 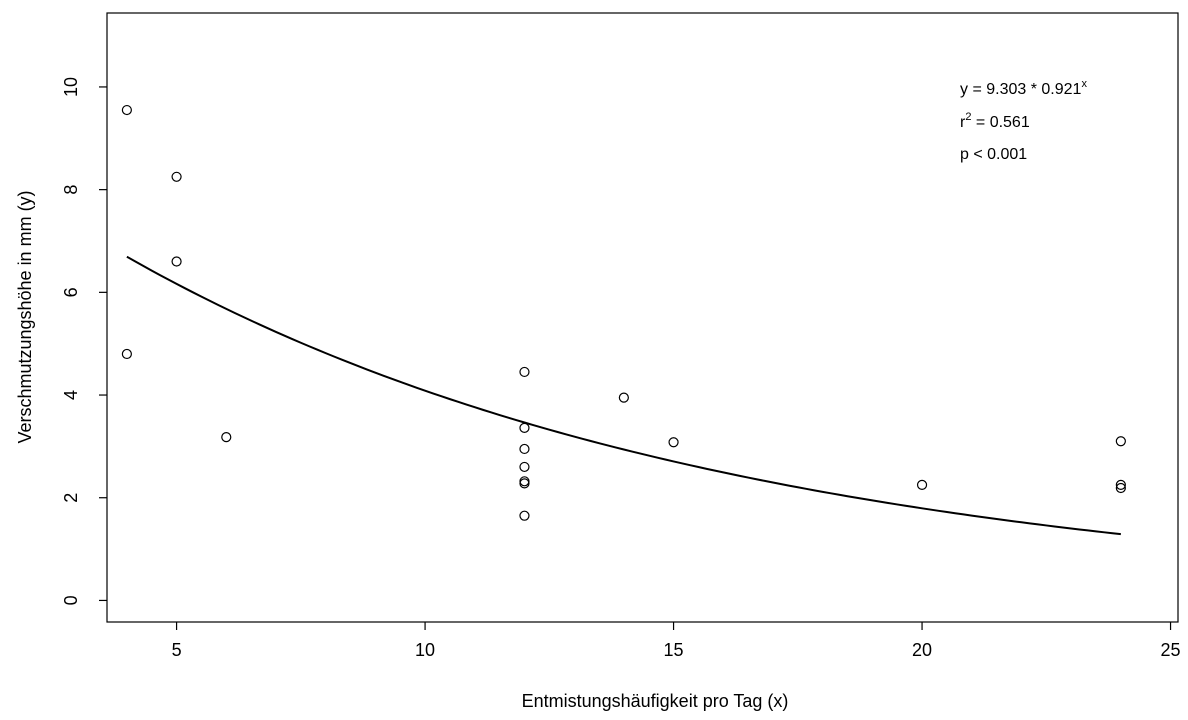 I want to click on x-tick-label: 20, so click(x=922, y=650).